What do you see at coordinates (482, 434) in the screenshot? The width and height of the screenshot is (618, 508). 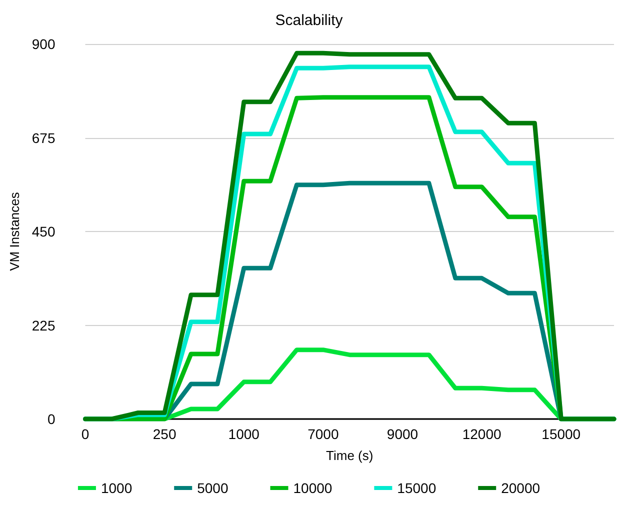 I see `x-tick-label: 12000` at bounding box center [482, 434].